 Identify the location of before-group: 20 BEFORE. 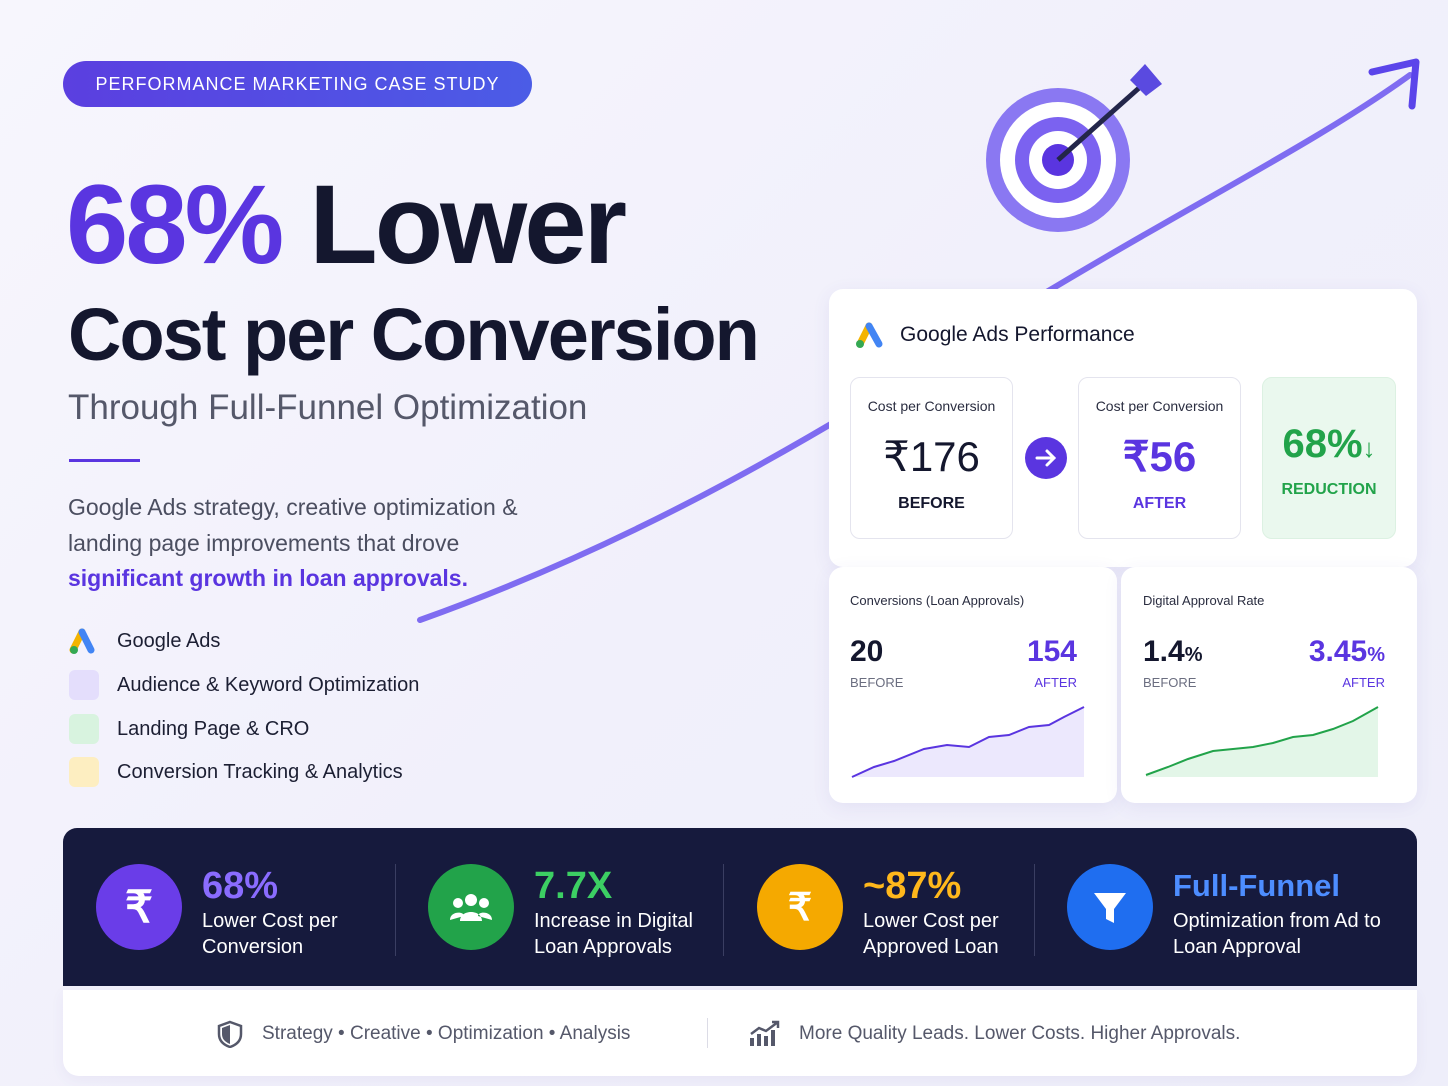
(876, 662).